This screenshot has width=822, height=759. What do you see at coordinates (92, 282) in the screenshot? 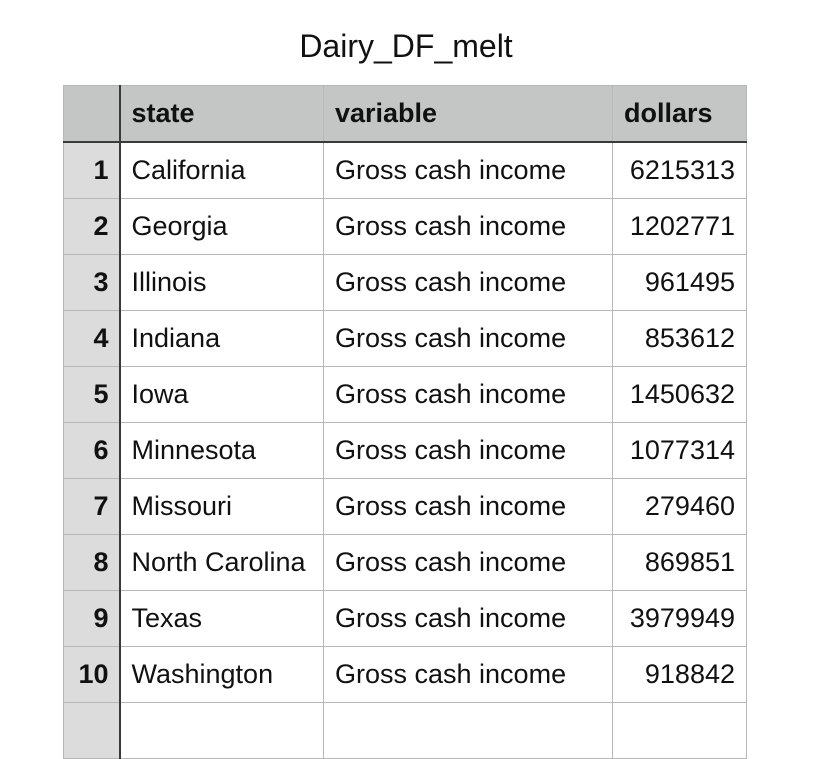
I see `row-index: 3` at bounding box center [92, 282].